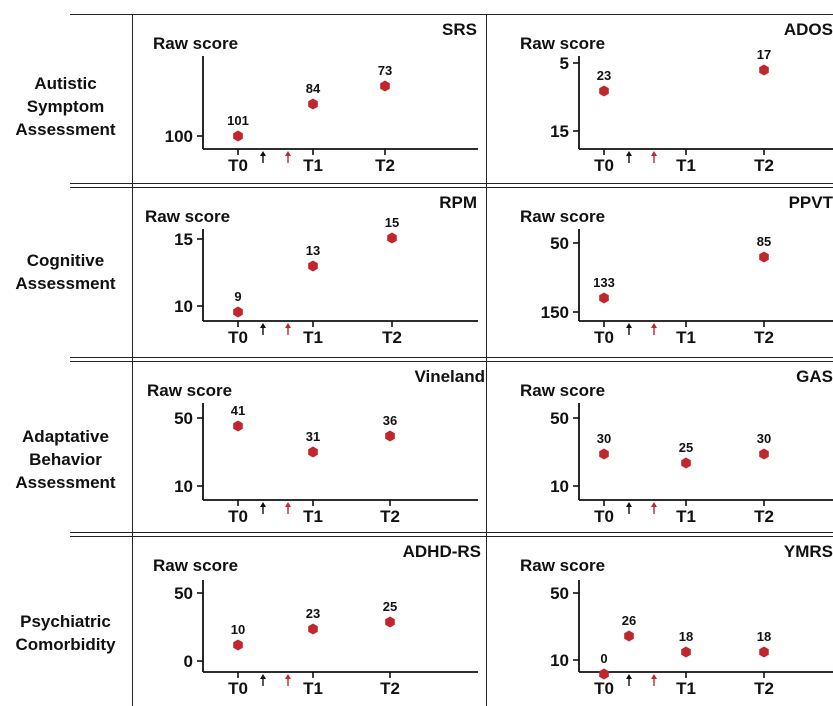 The image size is (833, 706). I want to click on data-label: 31, so click(313, 436).